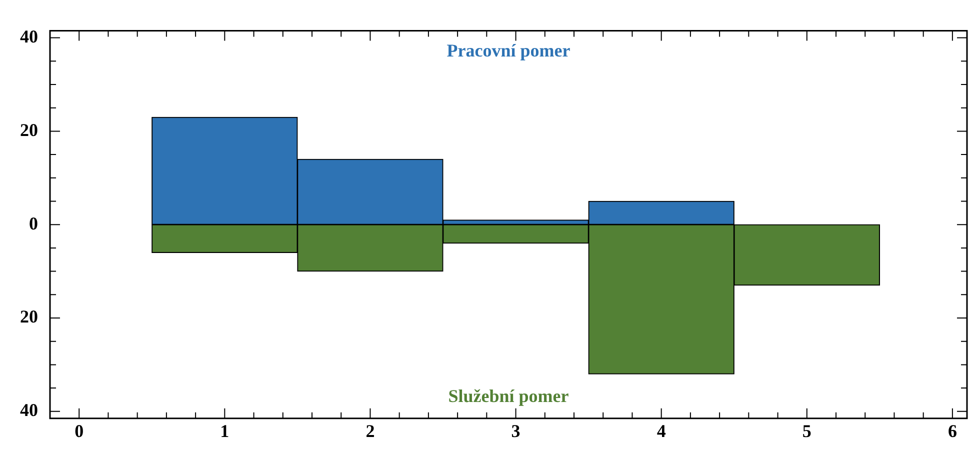 The width and height of the screenshot is (979, 454). Describe the element at coordinates (225, 430) in the screenshot. I see `x-tick-label: 1` at that location.